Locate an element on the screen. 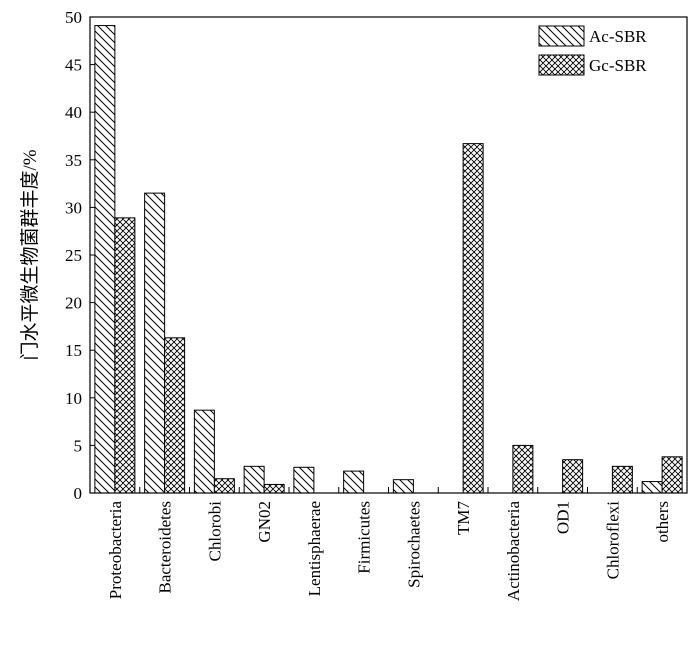 The height and width of the screenshot is (647, 700). y-tick-label: 30 is located at coordinates (73, 207).